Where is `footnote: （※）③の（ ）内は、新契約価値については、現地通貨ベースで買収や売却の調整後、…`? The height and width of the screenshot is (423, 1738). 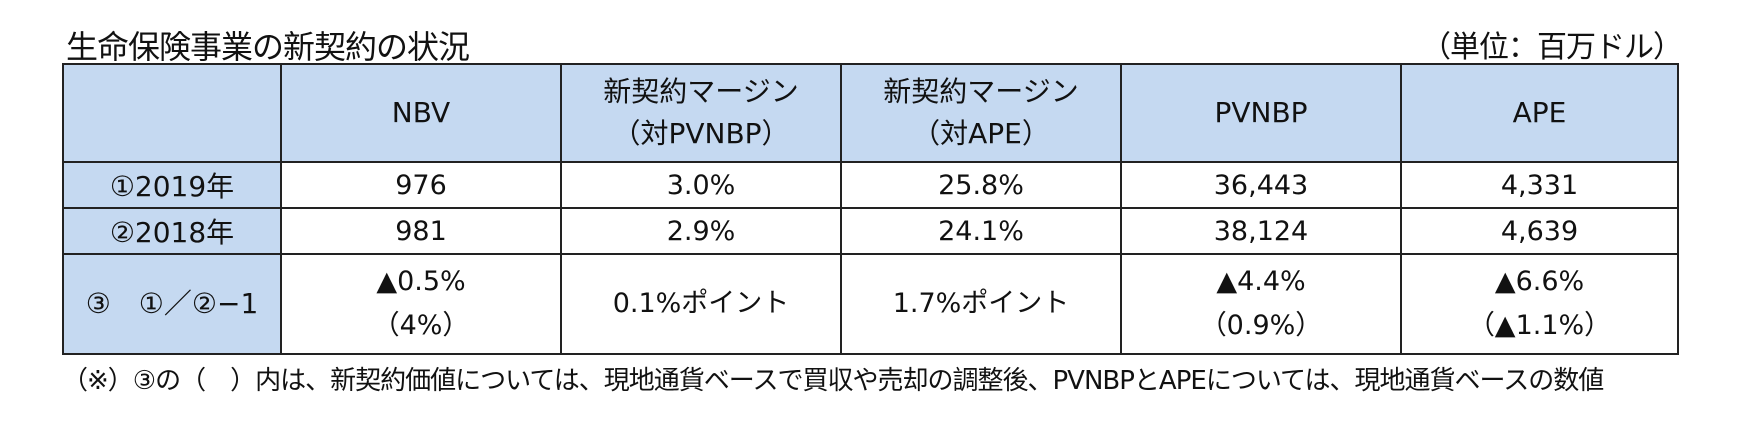 footnote: （※）③の（ ）内は、新契約価値については、現地通貨ベースで買収や売却の調整後、… is located at coordinates (833, 381).